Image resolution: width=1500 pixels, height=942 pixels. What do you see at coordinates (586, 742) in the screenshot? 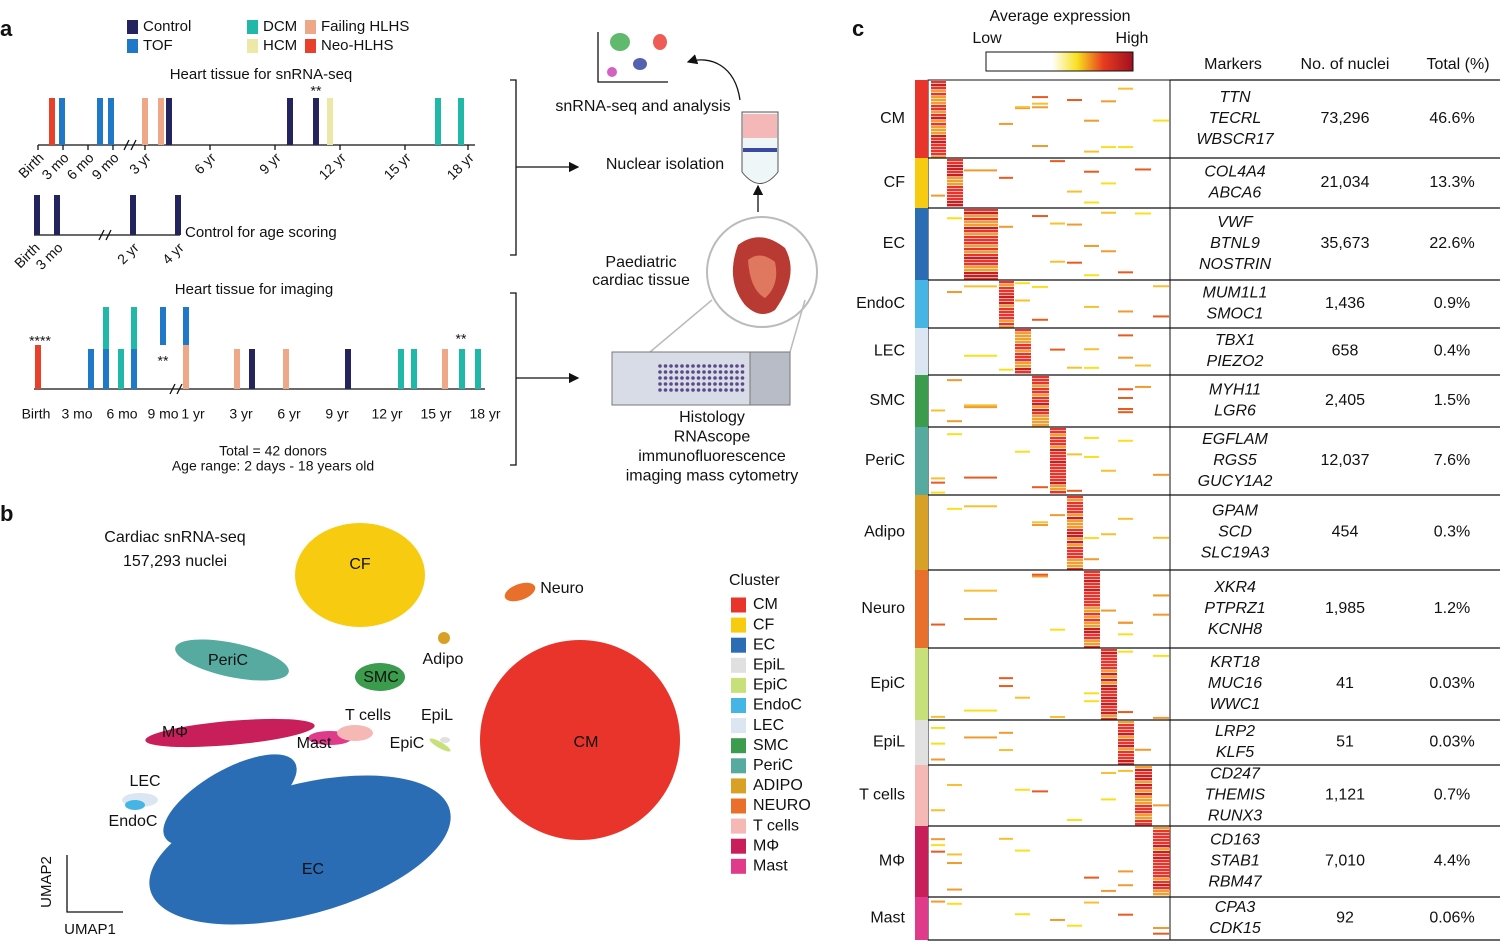
I see `umap-label: CM` at bounding box center [586, 742].